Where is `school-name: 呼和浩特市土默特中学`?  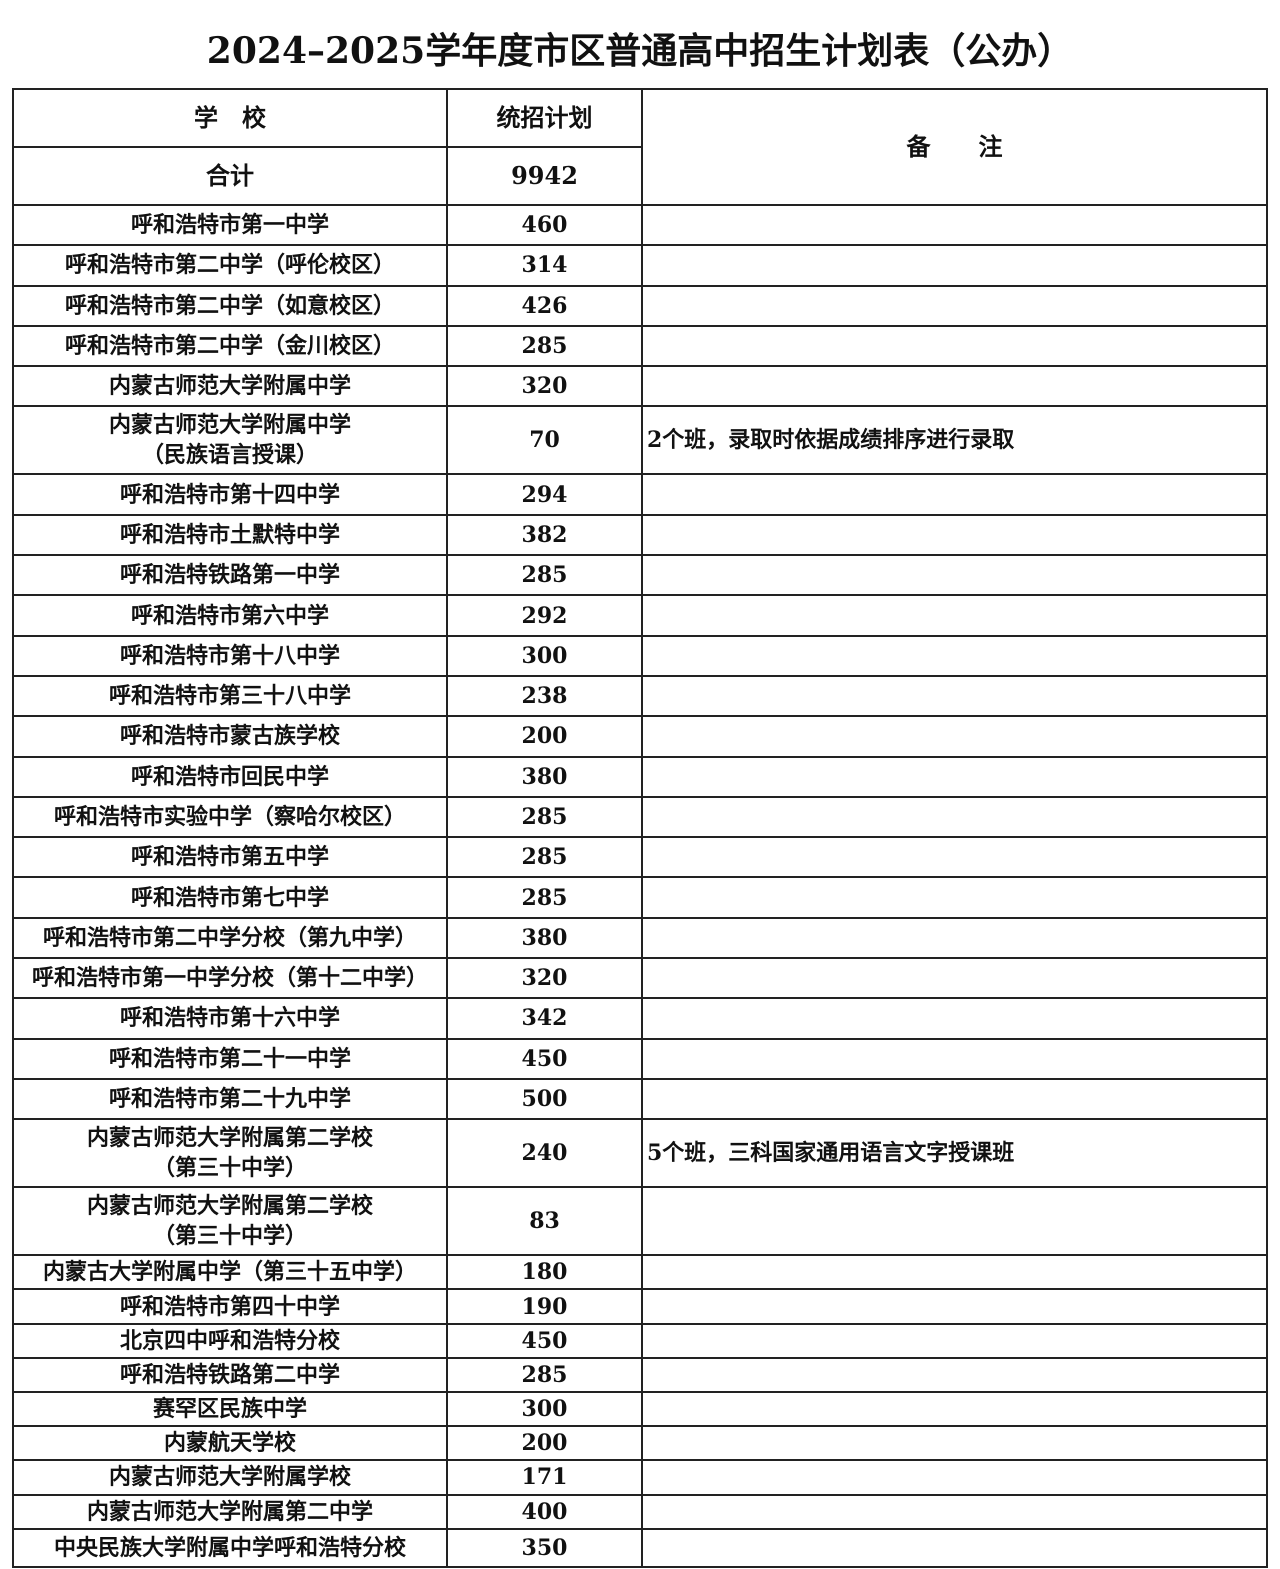 school-name: 呼和浩特市土默特中学 is located at coordinates (230, 535).